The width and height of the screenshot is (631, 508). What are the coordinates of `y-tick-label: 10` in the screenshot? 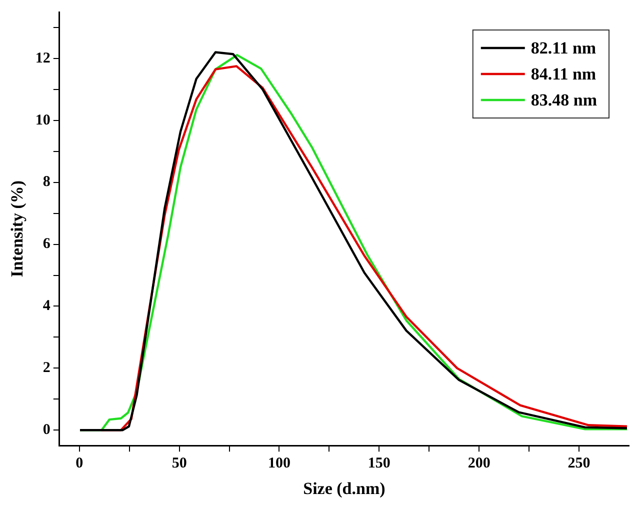 It's located at (42, 120).